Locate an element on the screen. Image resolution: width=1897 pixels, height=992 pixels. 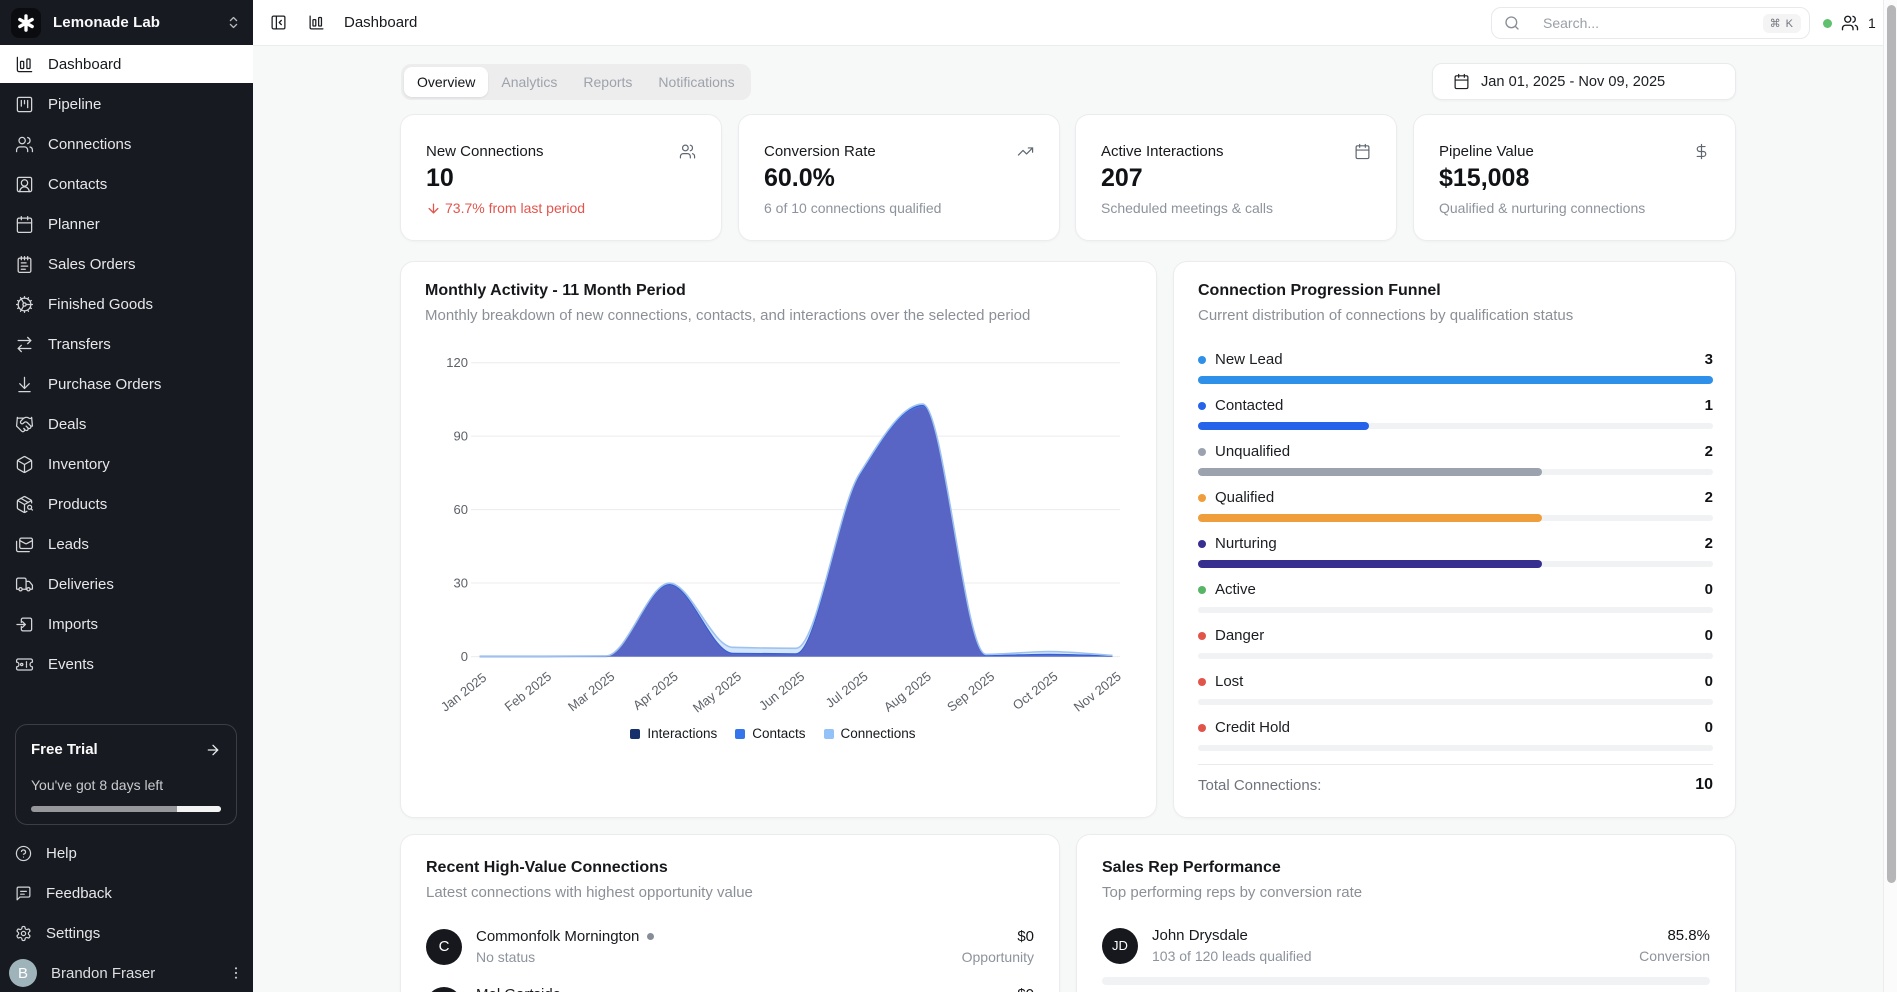
svg-text: Apr 2025 is located at coordinates (655, 691).